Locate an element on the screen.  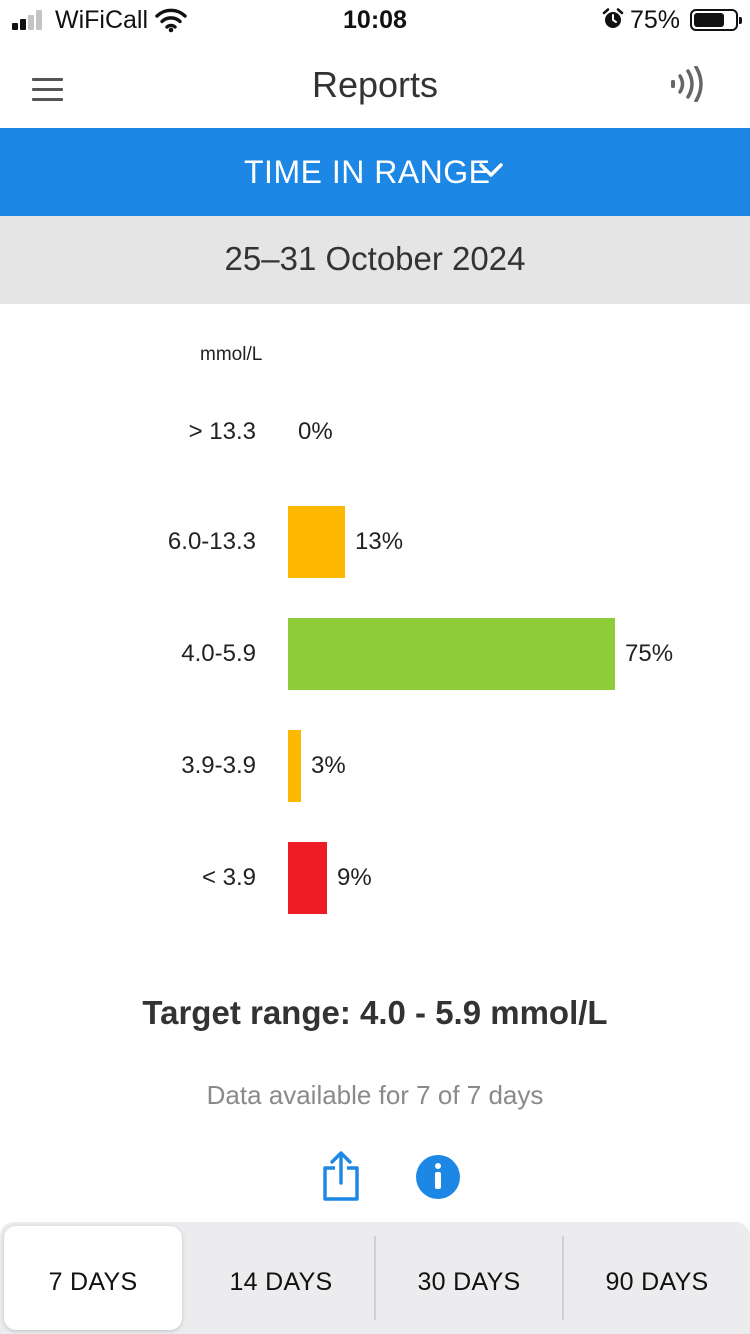
page-title: Reports is located at coordinates (375, 84).